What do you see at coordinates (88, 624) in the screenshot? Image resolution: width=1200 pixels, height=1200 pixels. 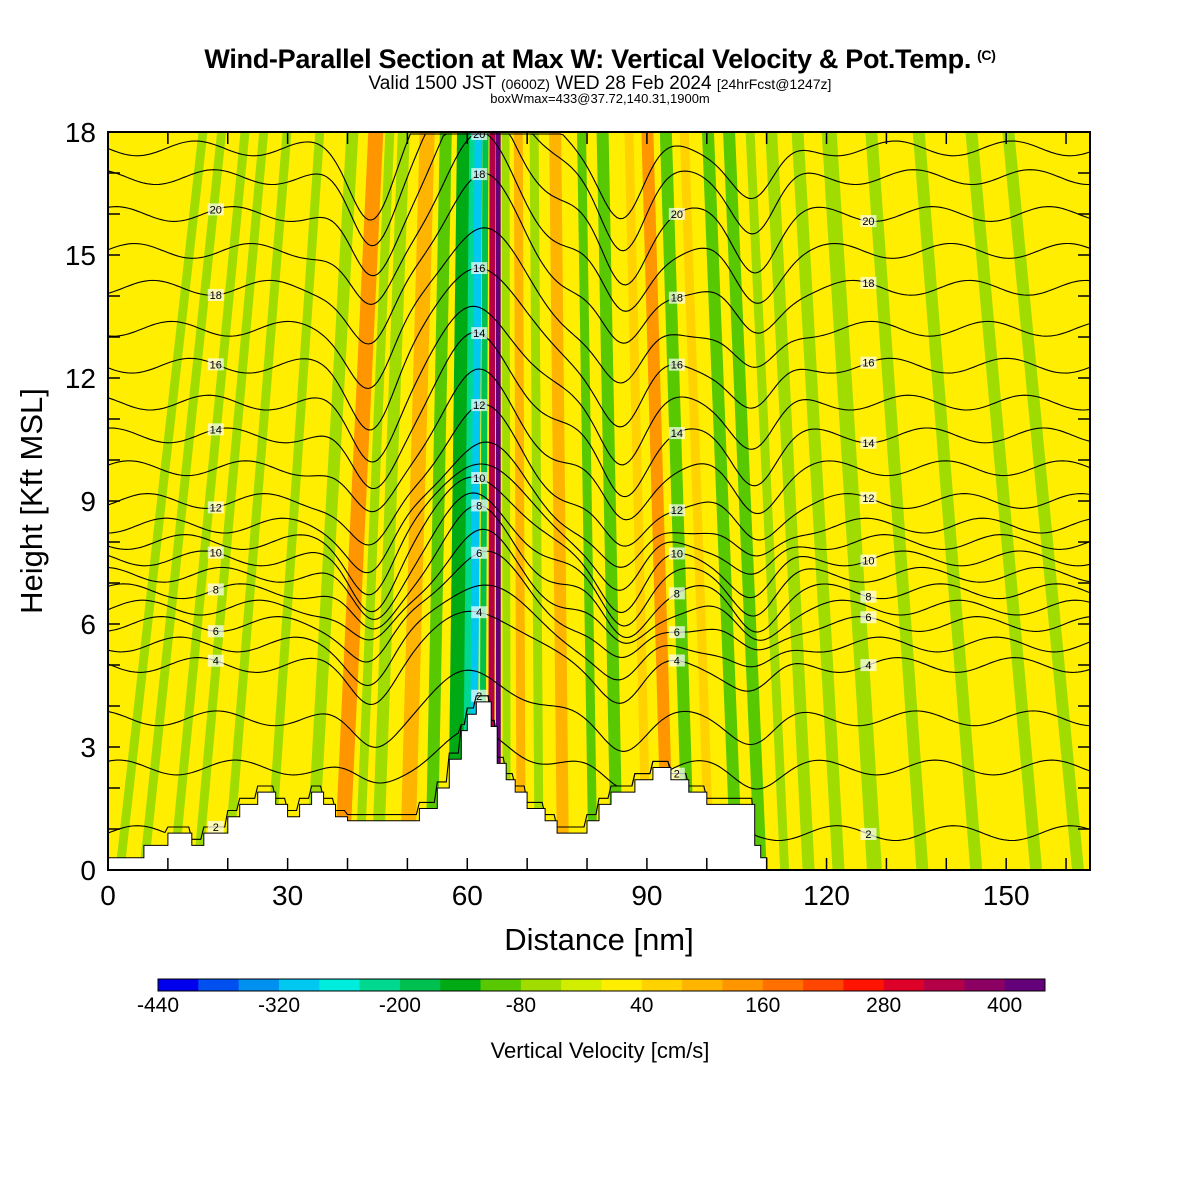 I see `y-tick-label-6: 6` at bounding box center [88, 624].